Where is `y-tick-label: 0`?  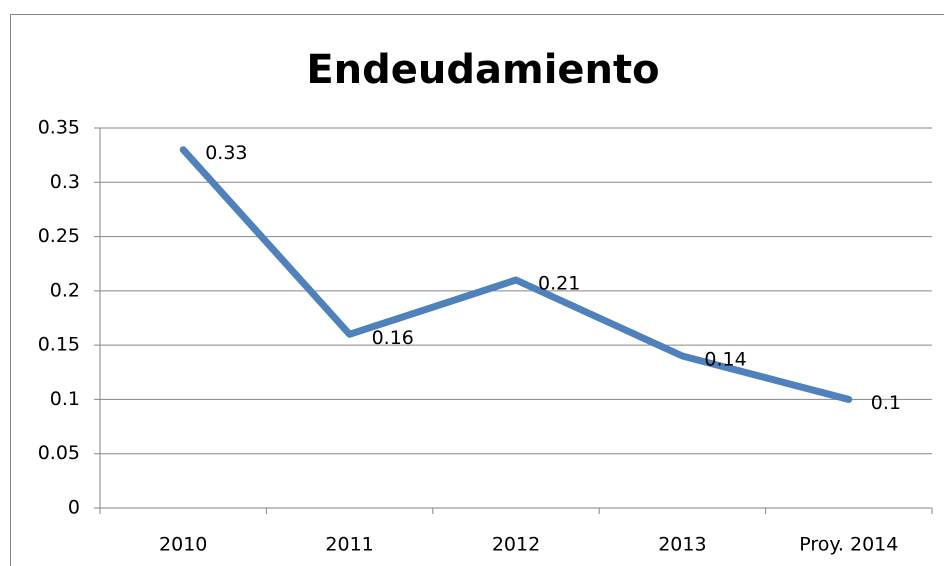 y-tick-label: 0 is located at coordinates (74, 508).